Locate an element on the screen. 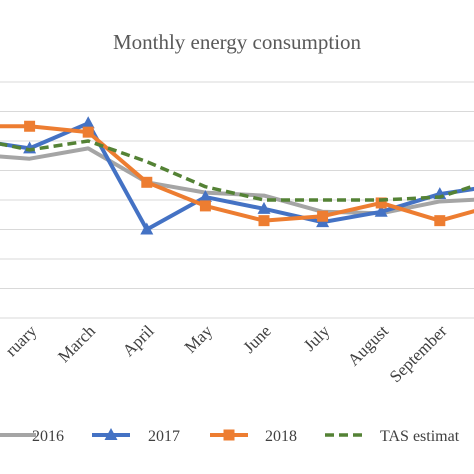 This screenshot has height=474, width=474. series-2016 is located at coordinates (237, 181).